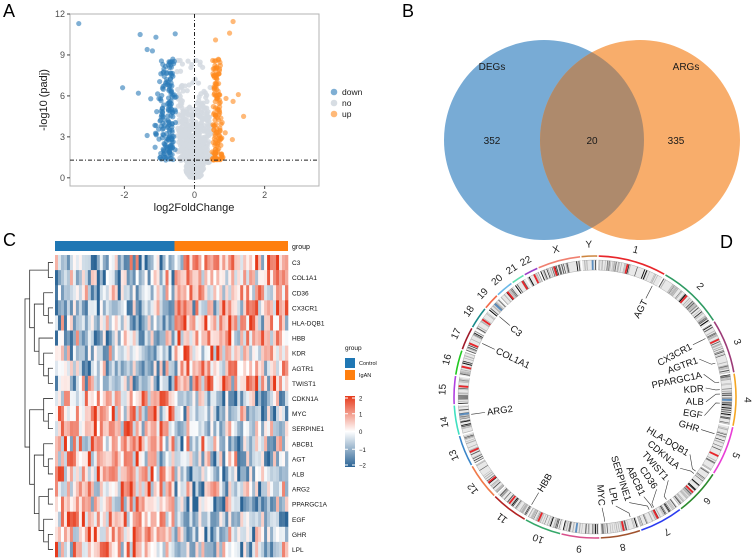 The image size is (753, 560). What do you see at coordinates (62, 55) in the screenshot?
I see `y-tick-label: 9` at bounding box center [62, 55].